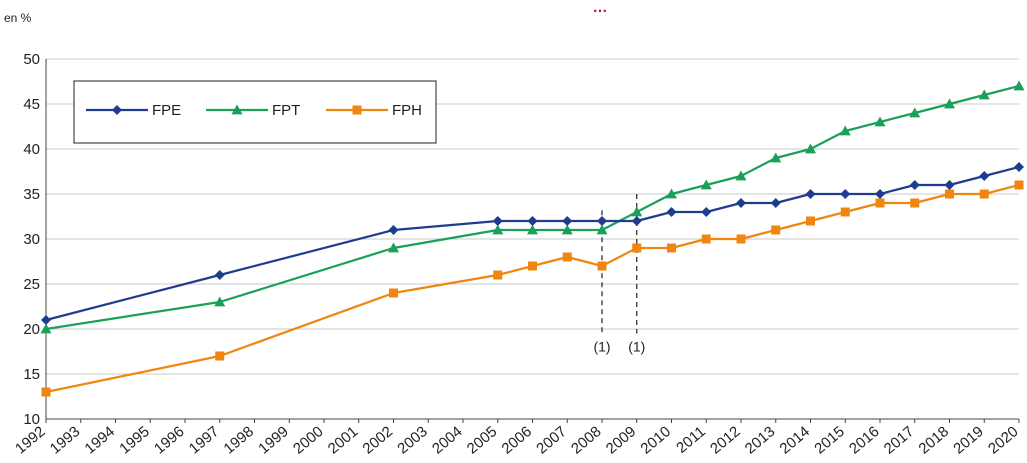 This screenshot has width=1027, height=463. Describe the element at coordinates (65, 440) in the screenshot. I see `x-tick-label-1993: 1993` at that location.